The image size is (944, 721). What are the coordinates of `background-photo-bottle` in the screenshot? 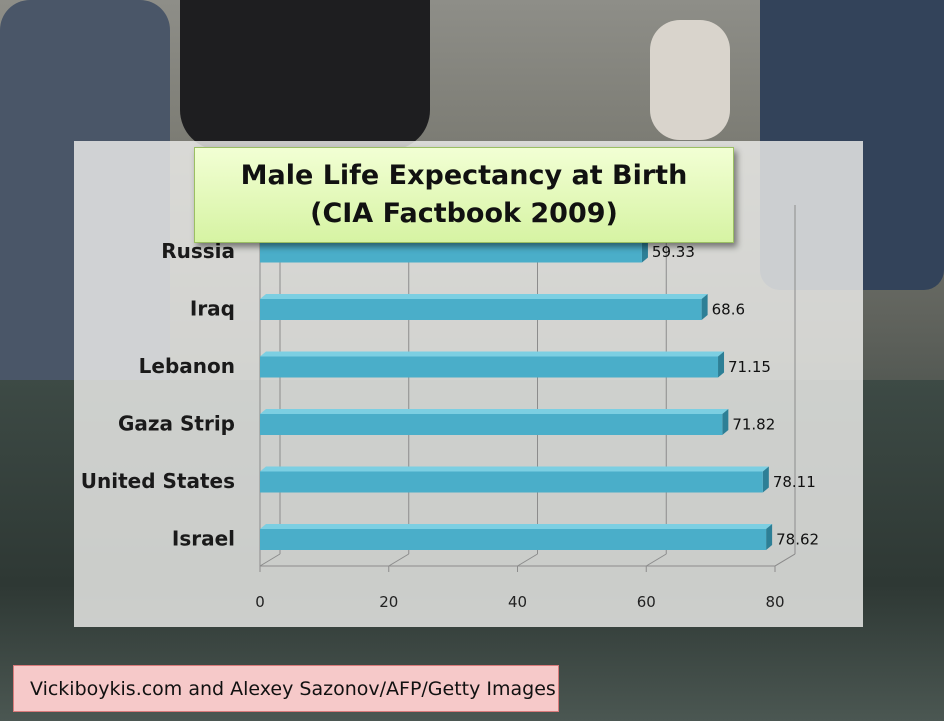 It's located at (690, 80).